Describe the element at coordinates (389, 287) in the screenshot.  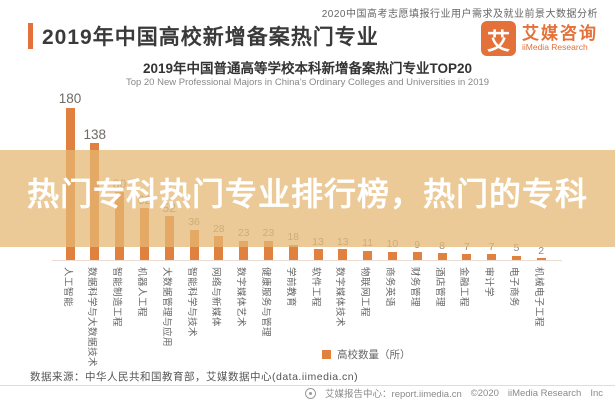
I see `x-axis-label: 商务英语` at that location.